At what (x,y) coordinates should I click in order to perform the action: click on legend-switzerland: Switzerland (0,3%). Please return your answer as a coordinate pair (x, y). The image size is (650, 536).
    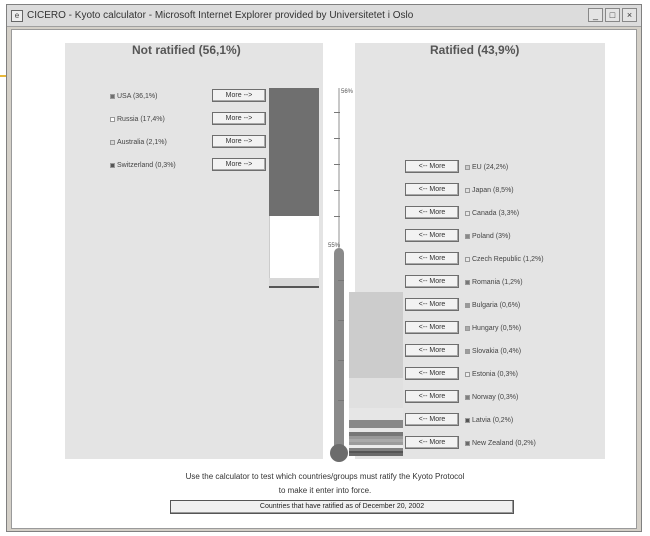
    Looking at the image, I should click on (143, 165).